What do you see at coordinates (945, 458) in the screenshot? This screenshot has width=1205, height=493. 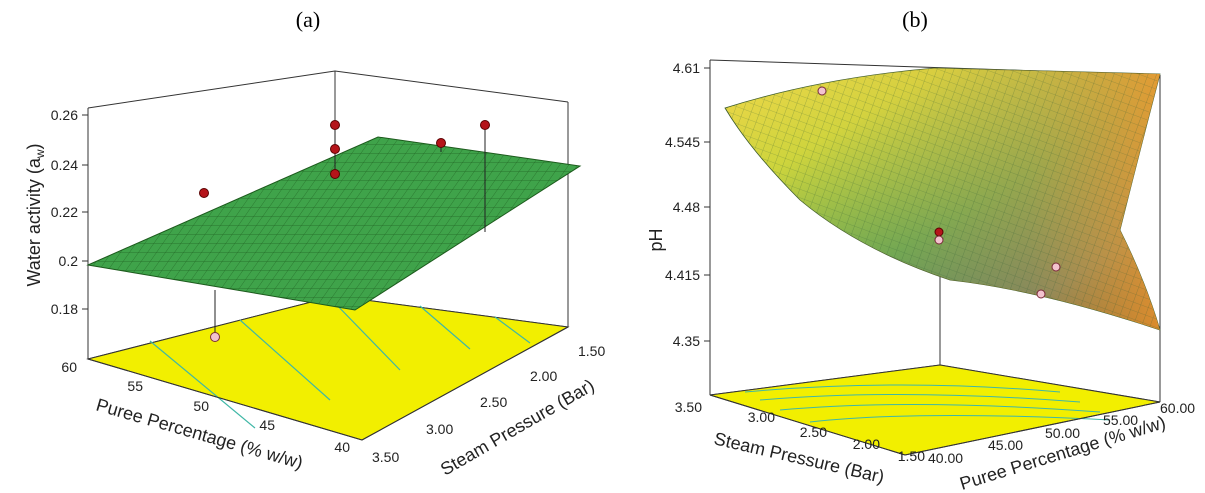 I see `y-tick-label: 40.00` at bounding box center [945, 458].